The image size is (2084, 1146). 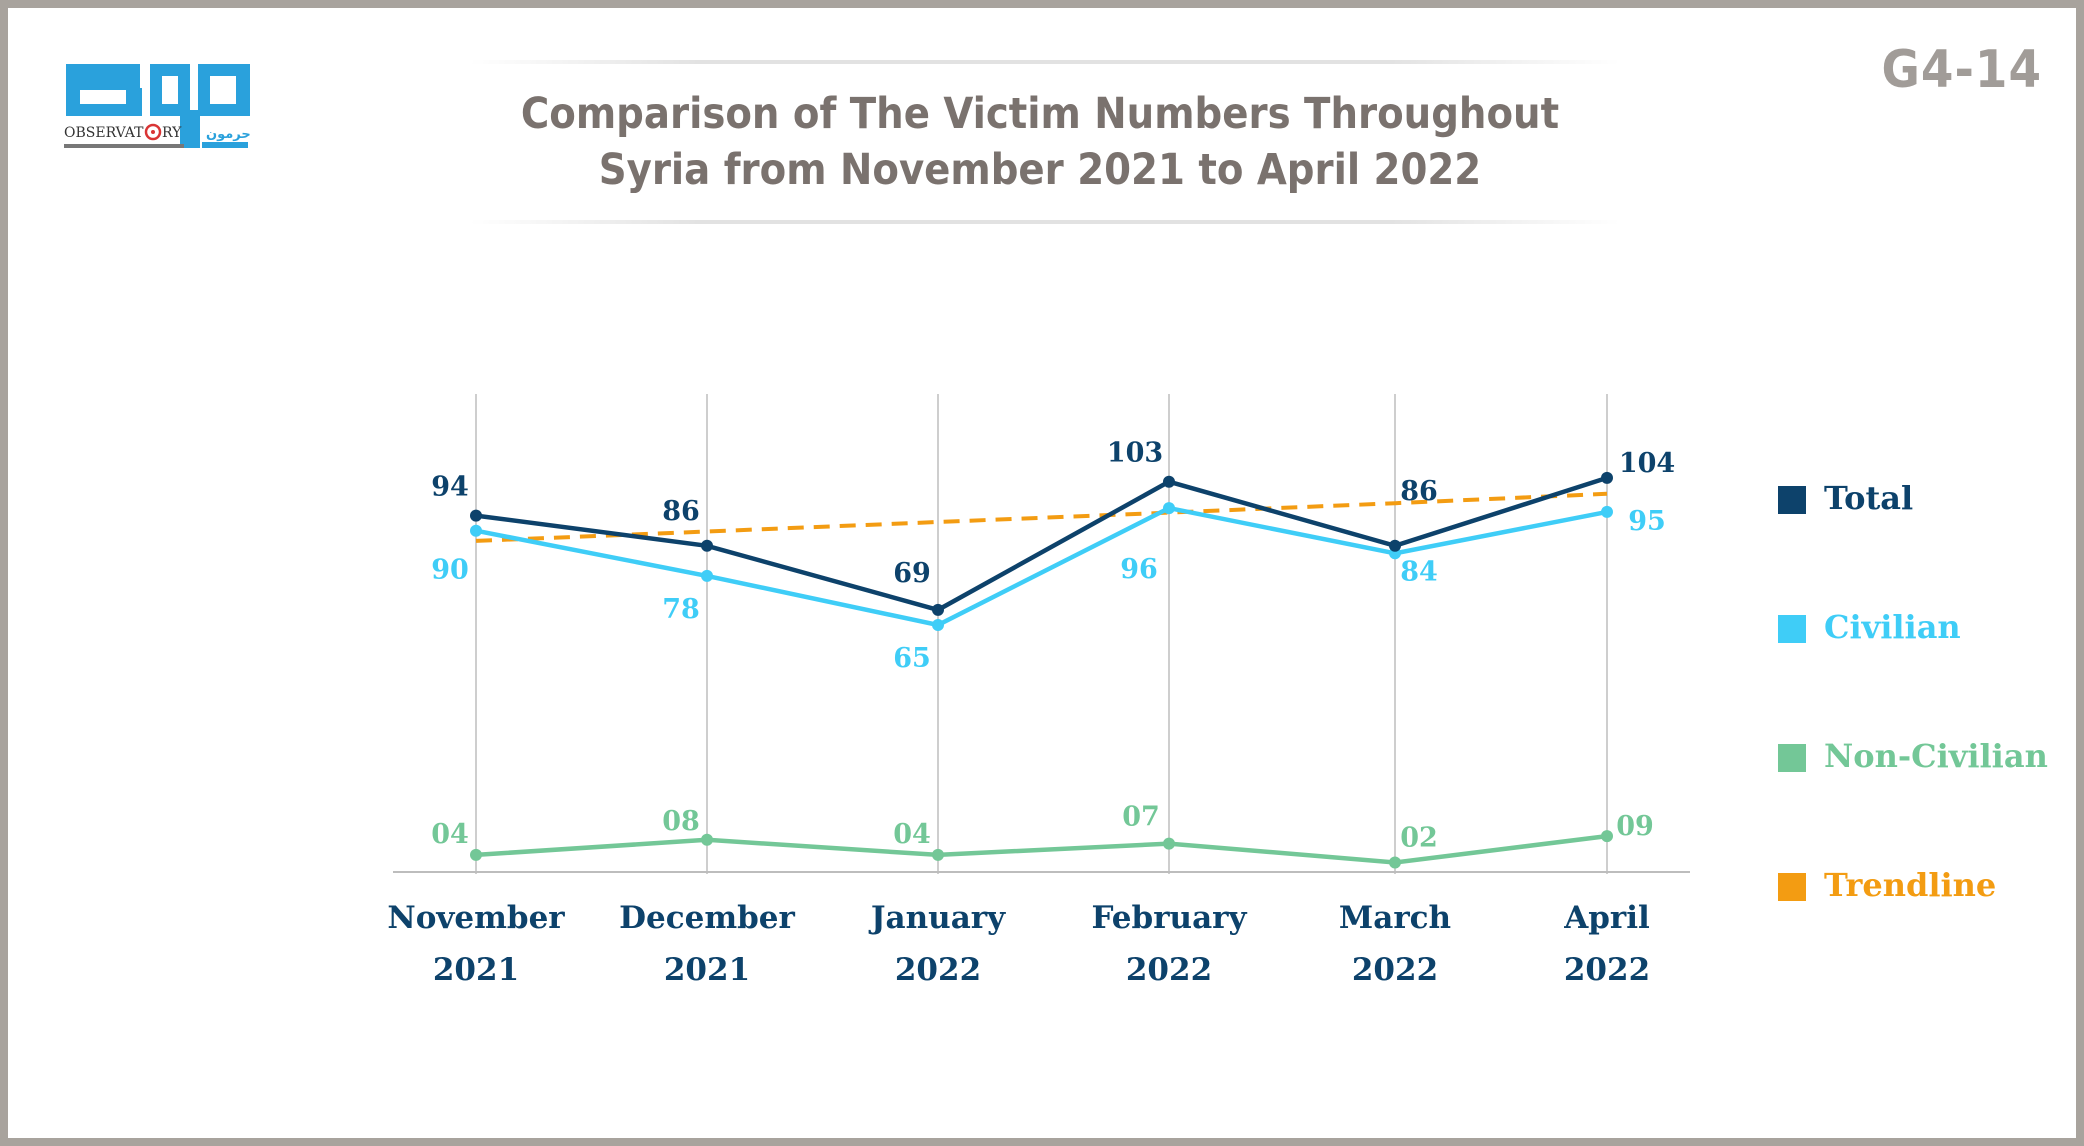 I want to click on data-label-non-civilian-5: 09, so click(x=1635, y=826).